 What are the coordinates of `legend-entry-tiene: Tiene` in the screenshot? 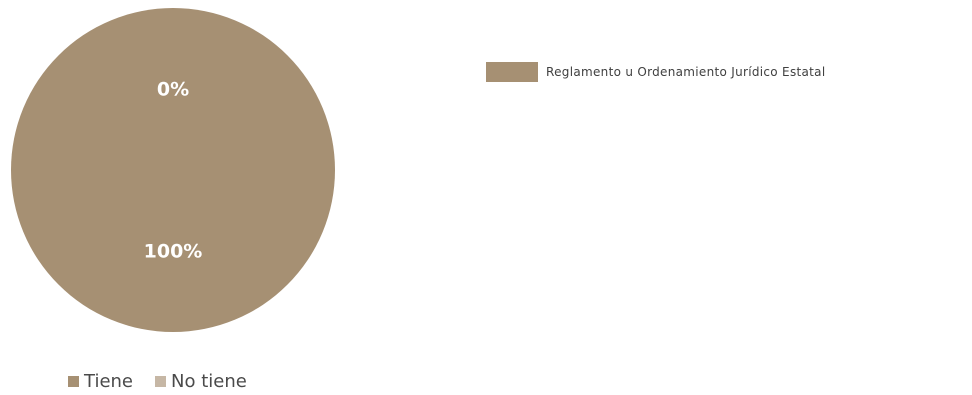 It's located at (100, 381).